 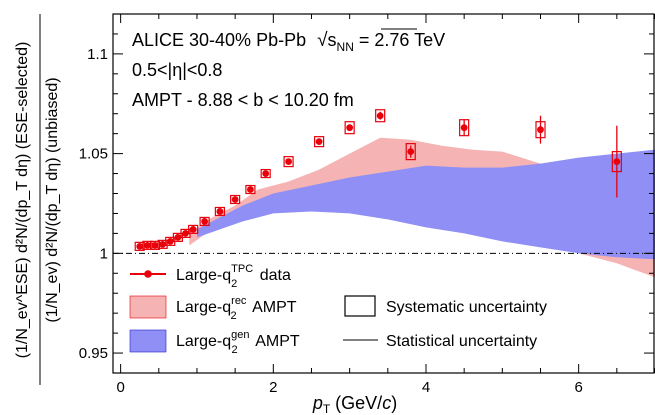 I want to click on legend-data-marker, so click(x=148, y=274).